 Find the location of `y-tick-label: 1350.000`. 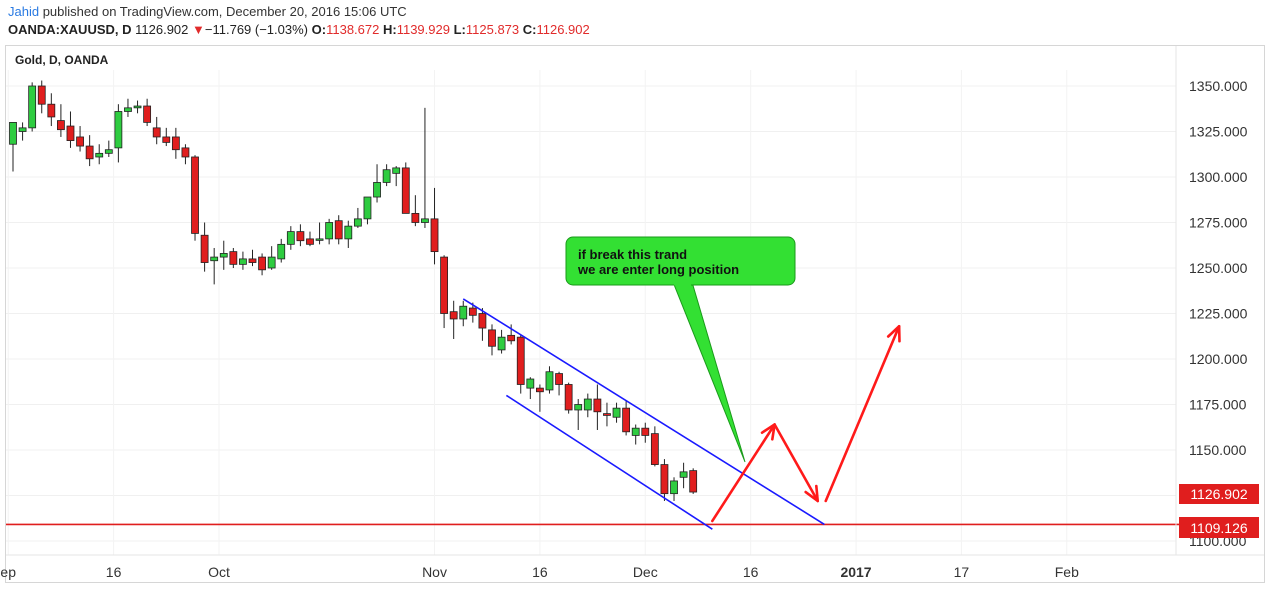

y-tick-label: 1350.000 is located at coordinates (1218, 86).